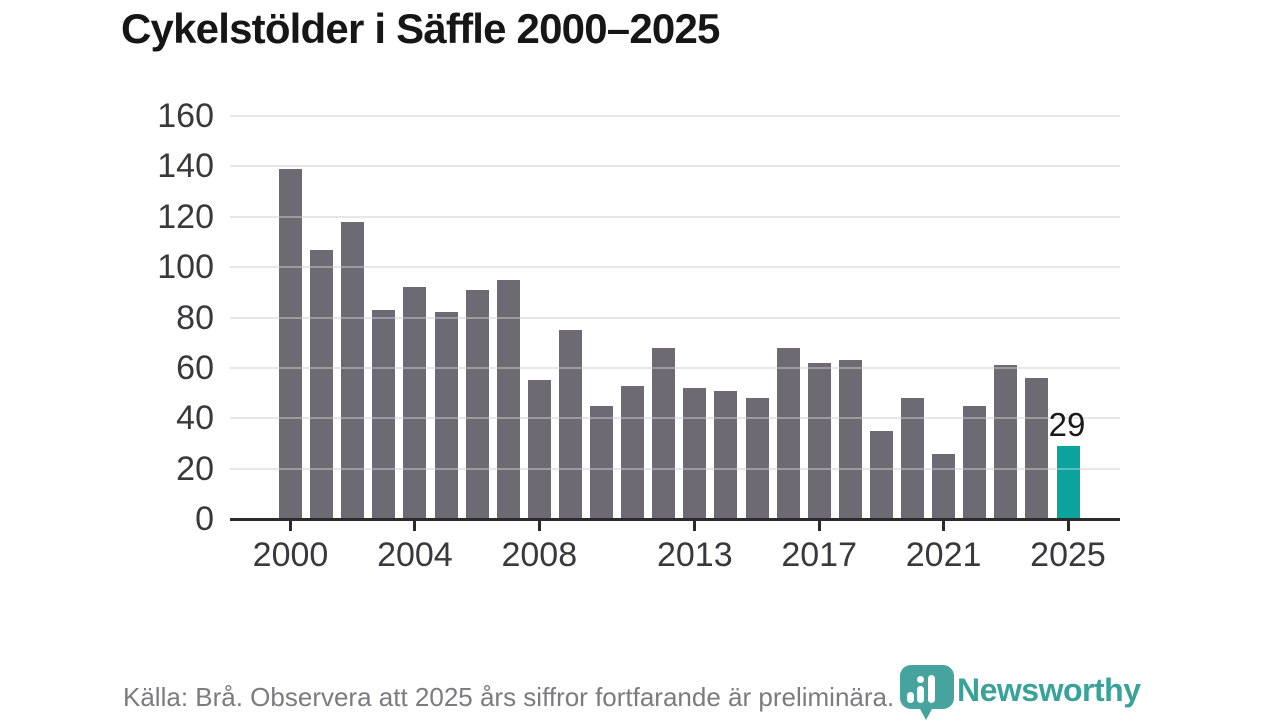 The height and width of the screenshot is (726, 1280). Describe the element at coordinates (694, 555) in the screenshot. I see `x-tick-label-2013: 2013` at that location.